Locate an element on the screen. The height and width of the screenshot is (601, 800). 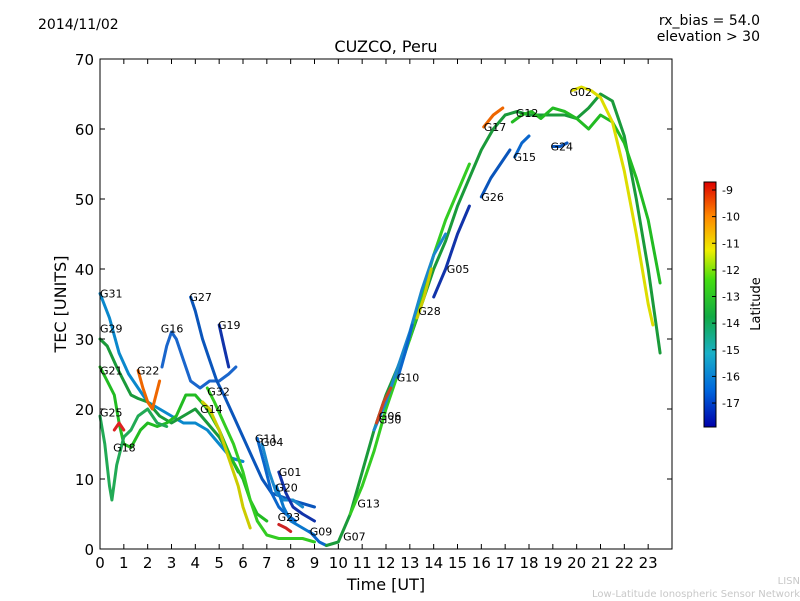
series-label-g28: G28 is located at coordinates (429, 311).